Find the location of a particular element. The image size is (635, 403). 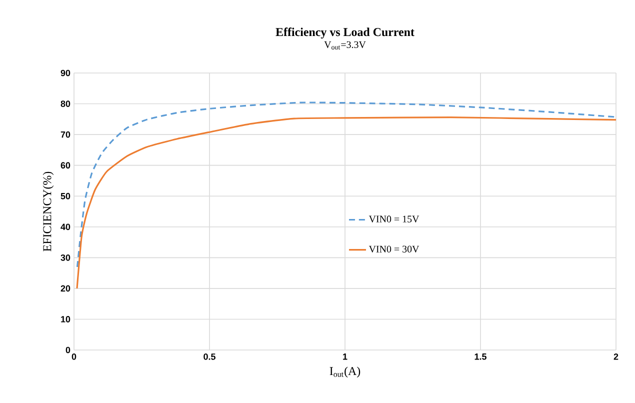

y-tick-label: 80 is located at coordinates (65, 103).